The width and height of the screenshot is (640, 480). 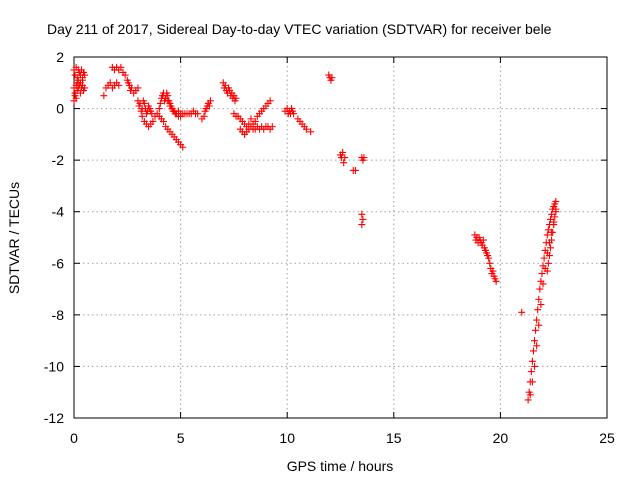 I want to click on x-tick-label: 10, so click(x=287, y=438).